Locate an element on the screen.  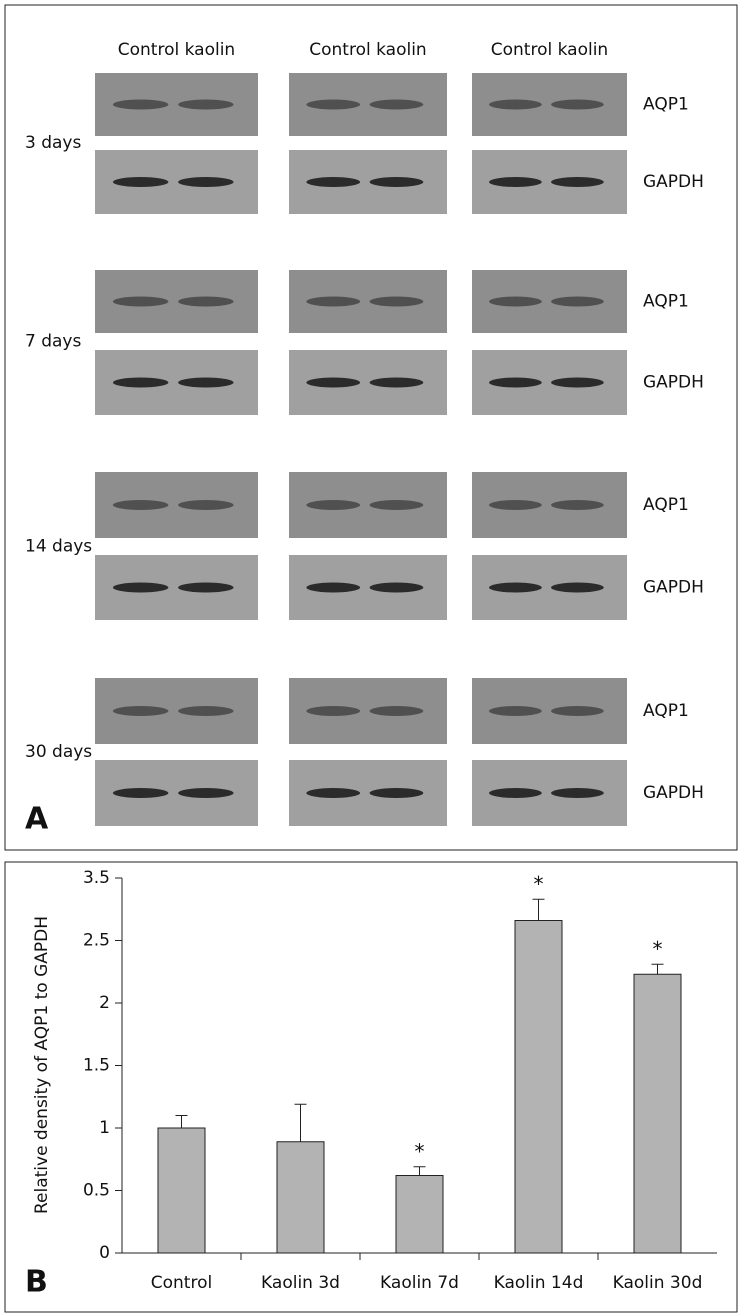
y-tick-label: 0.5 is located at coordinates (96, 1191).